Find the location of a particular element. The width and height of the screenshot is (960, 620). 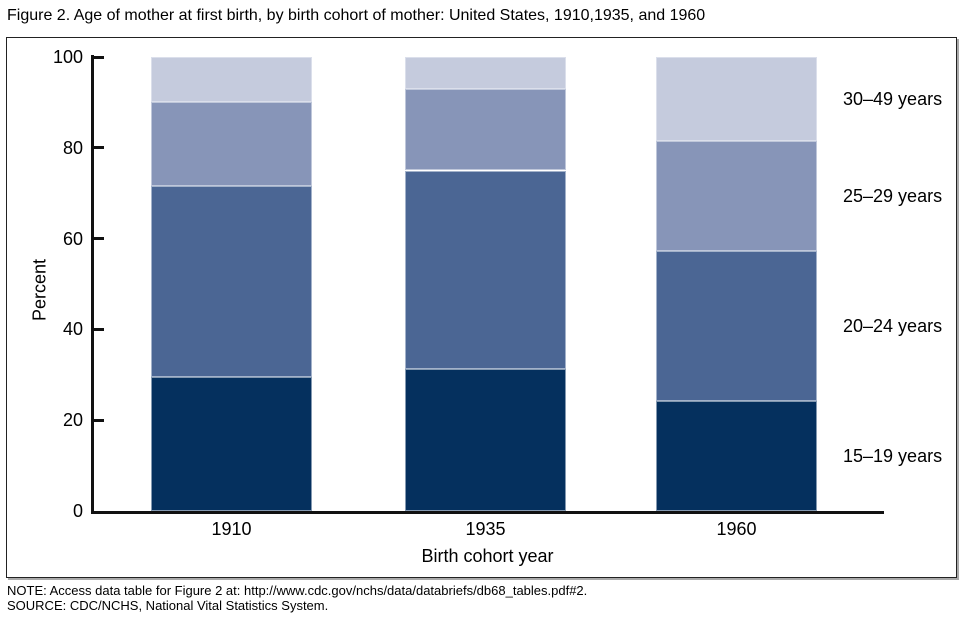

y-tick-label: 40 is located at coordinates (72, 329).